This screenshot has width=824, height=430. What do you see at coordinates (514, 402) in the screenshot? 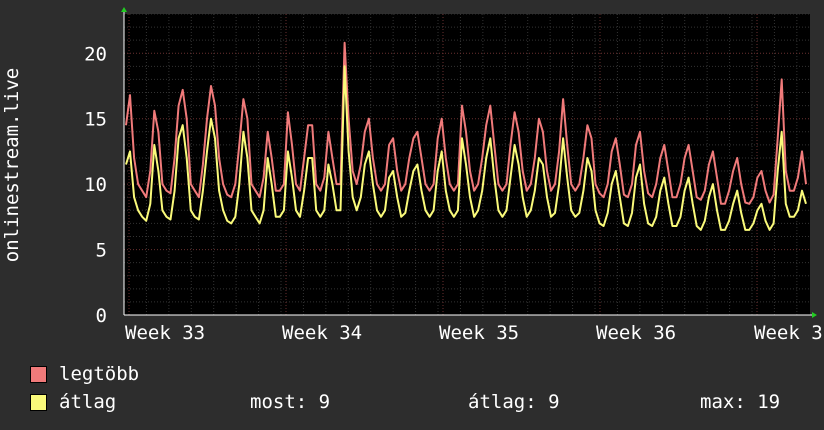
I see `stat-average: átlag: 9` at bounding box center [514, 402].